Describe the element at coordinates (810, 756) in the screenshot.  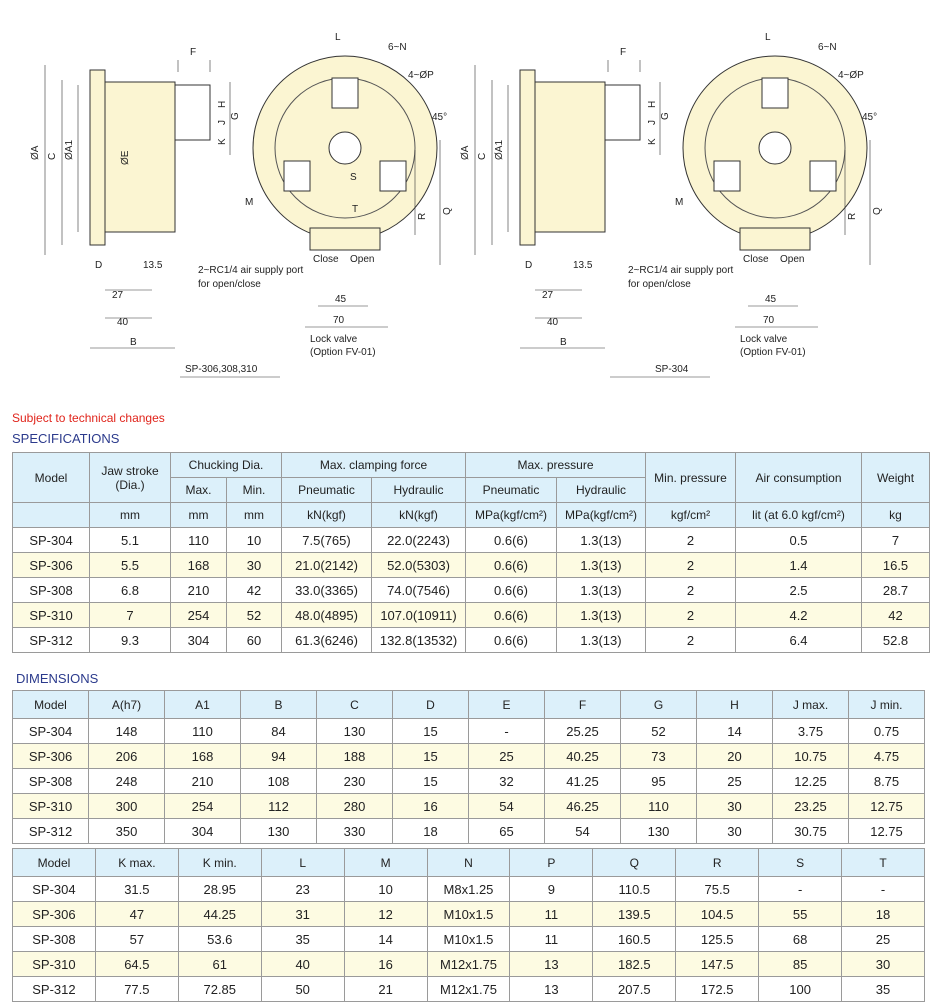
I see `table-cell: 10.75` at that location.